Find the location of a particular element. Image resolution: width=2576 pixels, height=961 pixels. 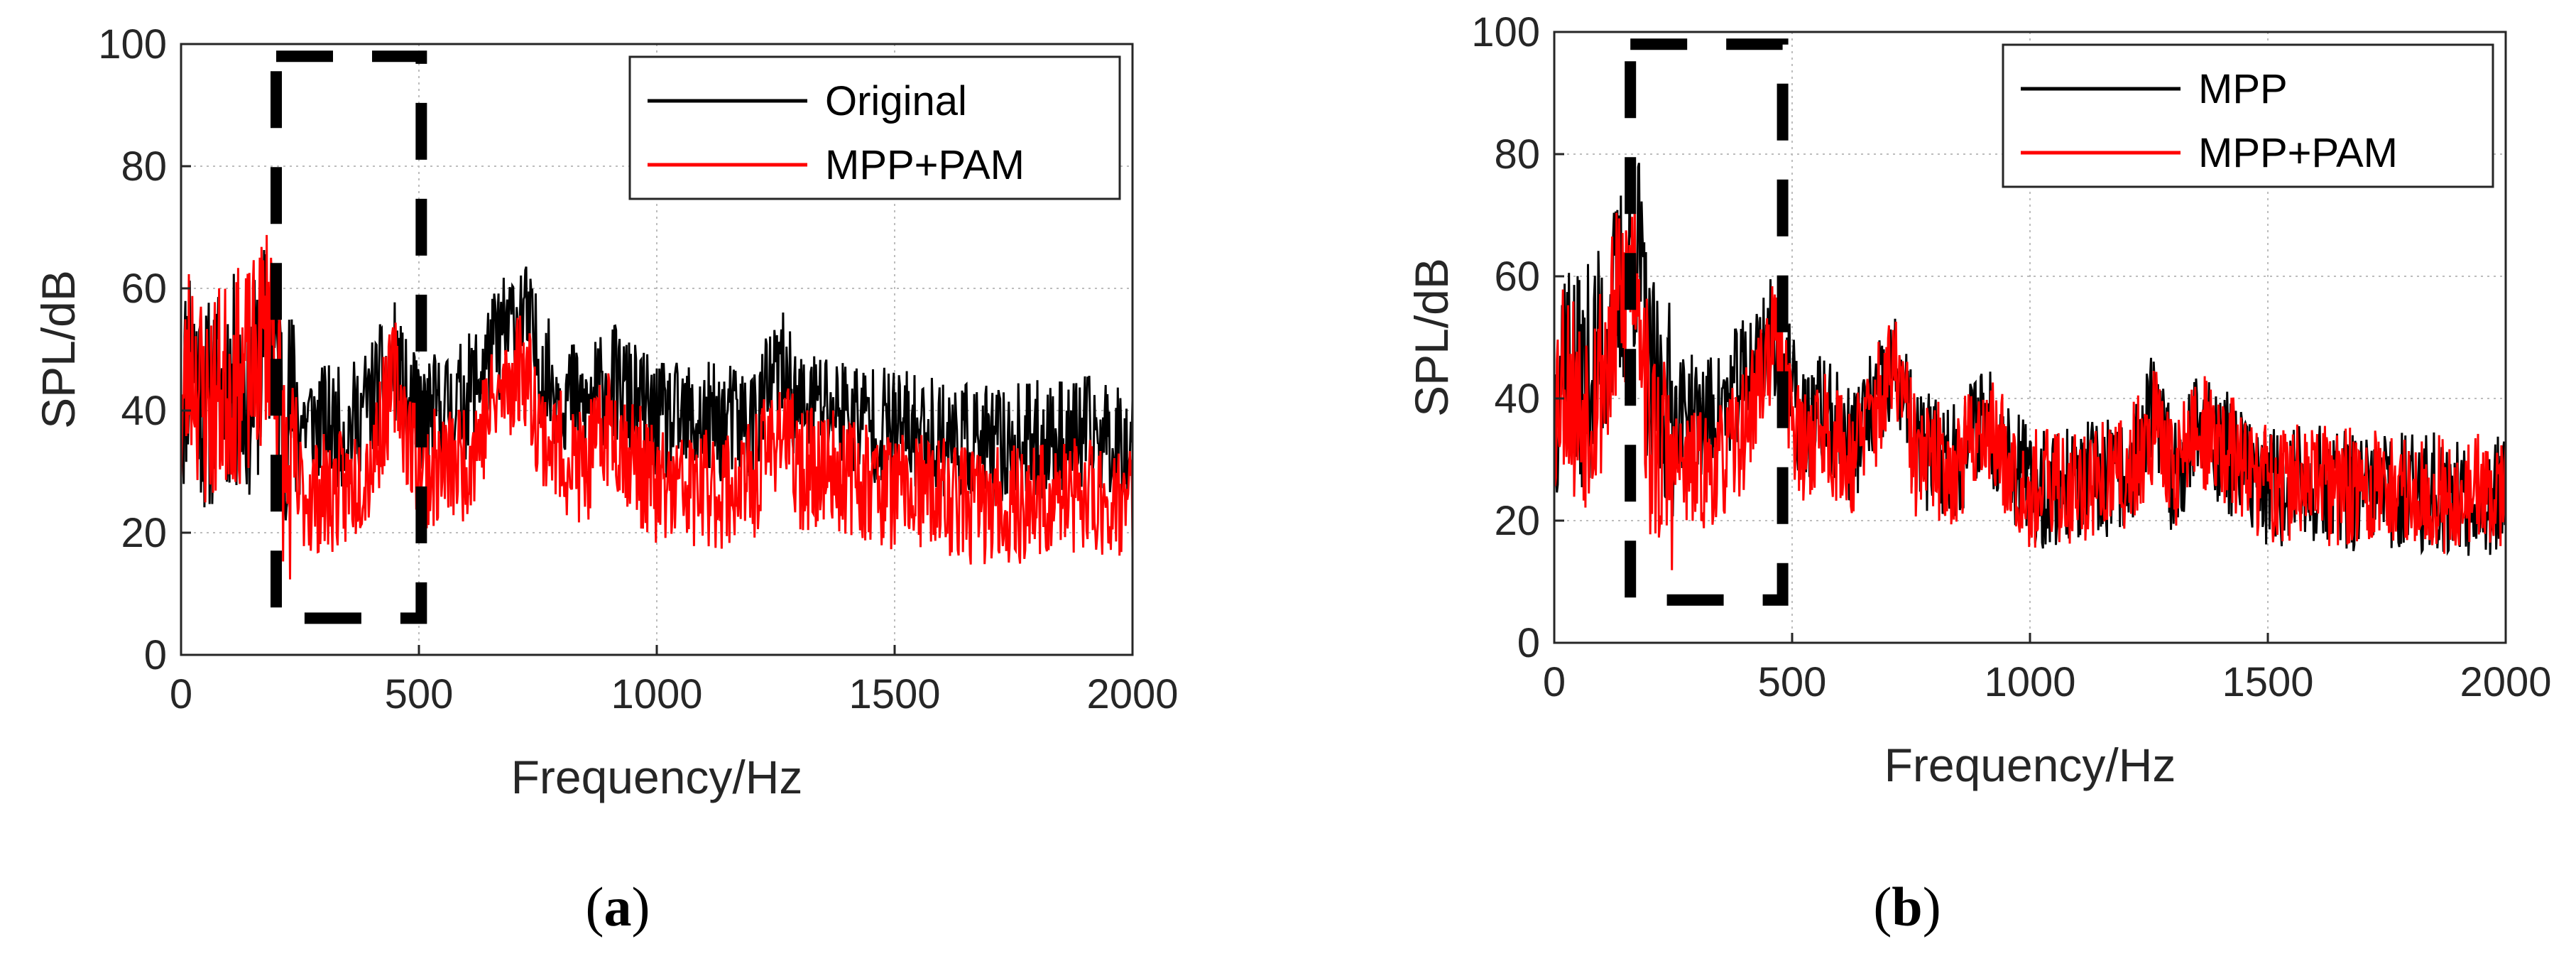

legend-label: Original is located at coordinates (896, 101).